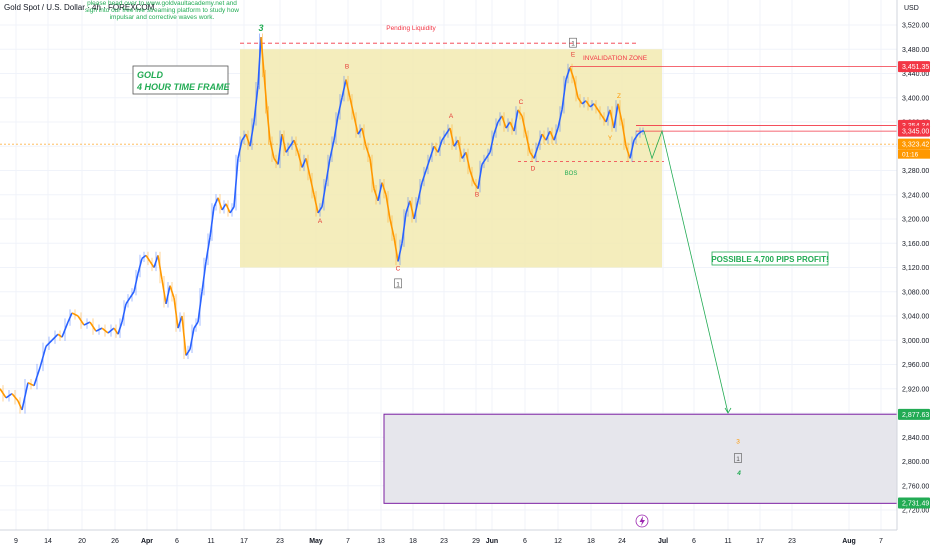 The width and height of the screenshot is (932, 550). What do you see at coordinates (686, 271) in the screenshot?
I see `projection-path` at bounding box center [686, 271].